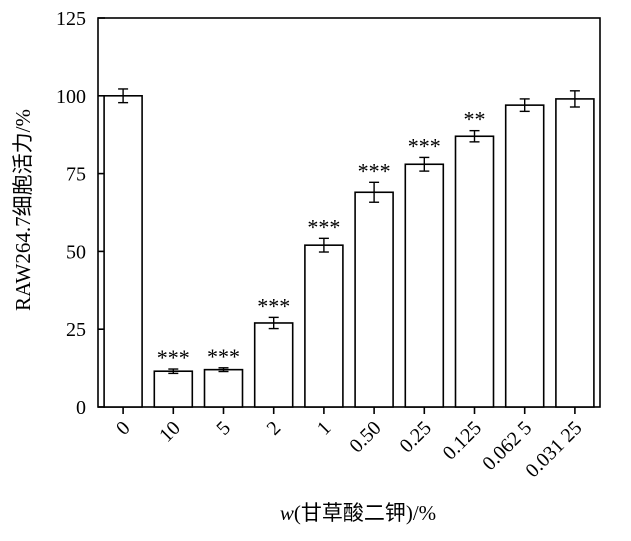 This screenshot has width=631, height=541. Describe the element at coordinates (462, 440) in the screenshot. I see `x-tick-label: 0.125` at that location.